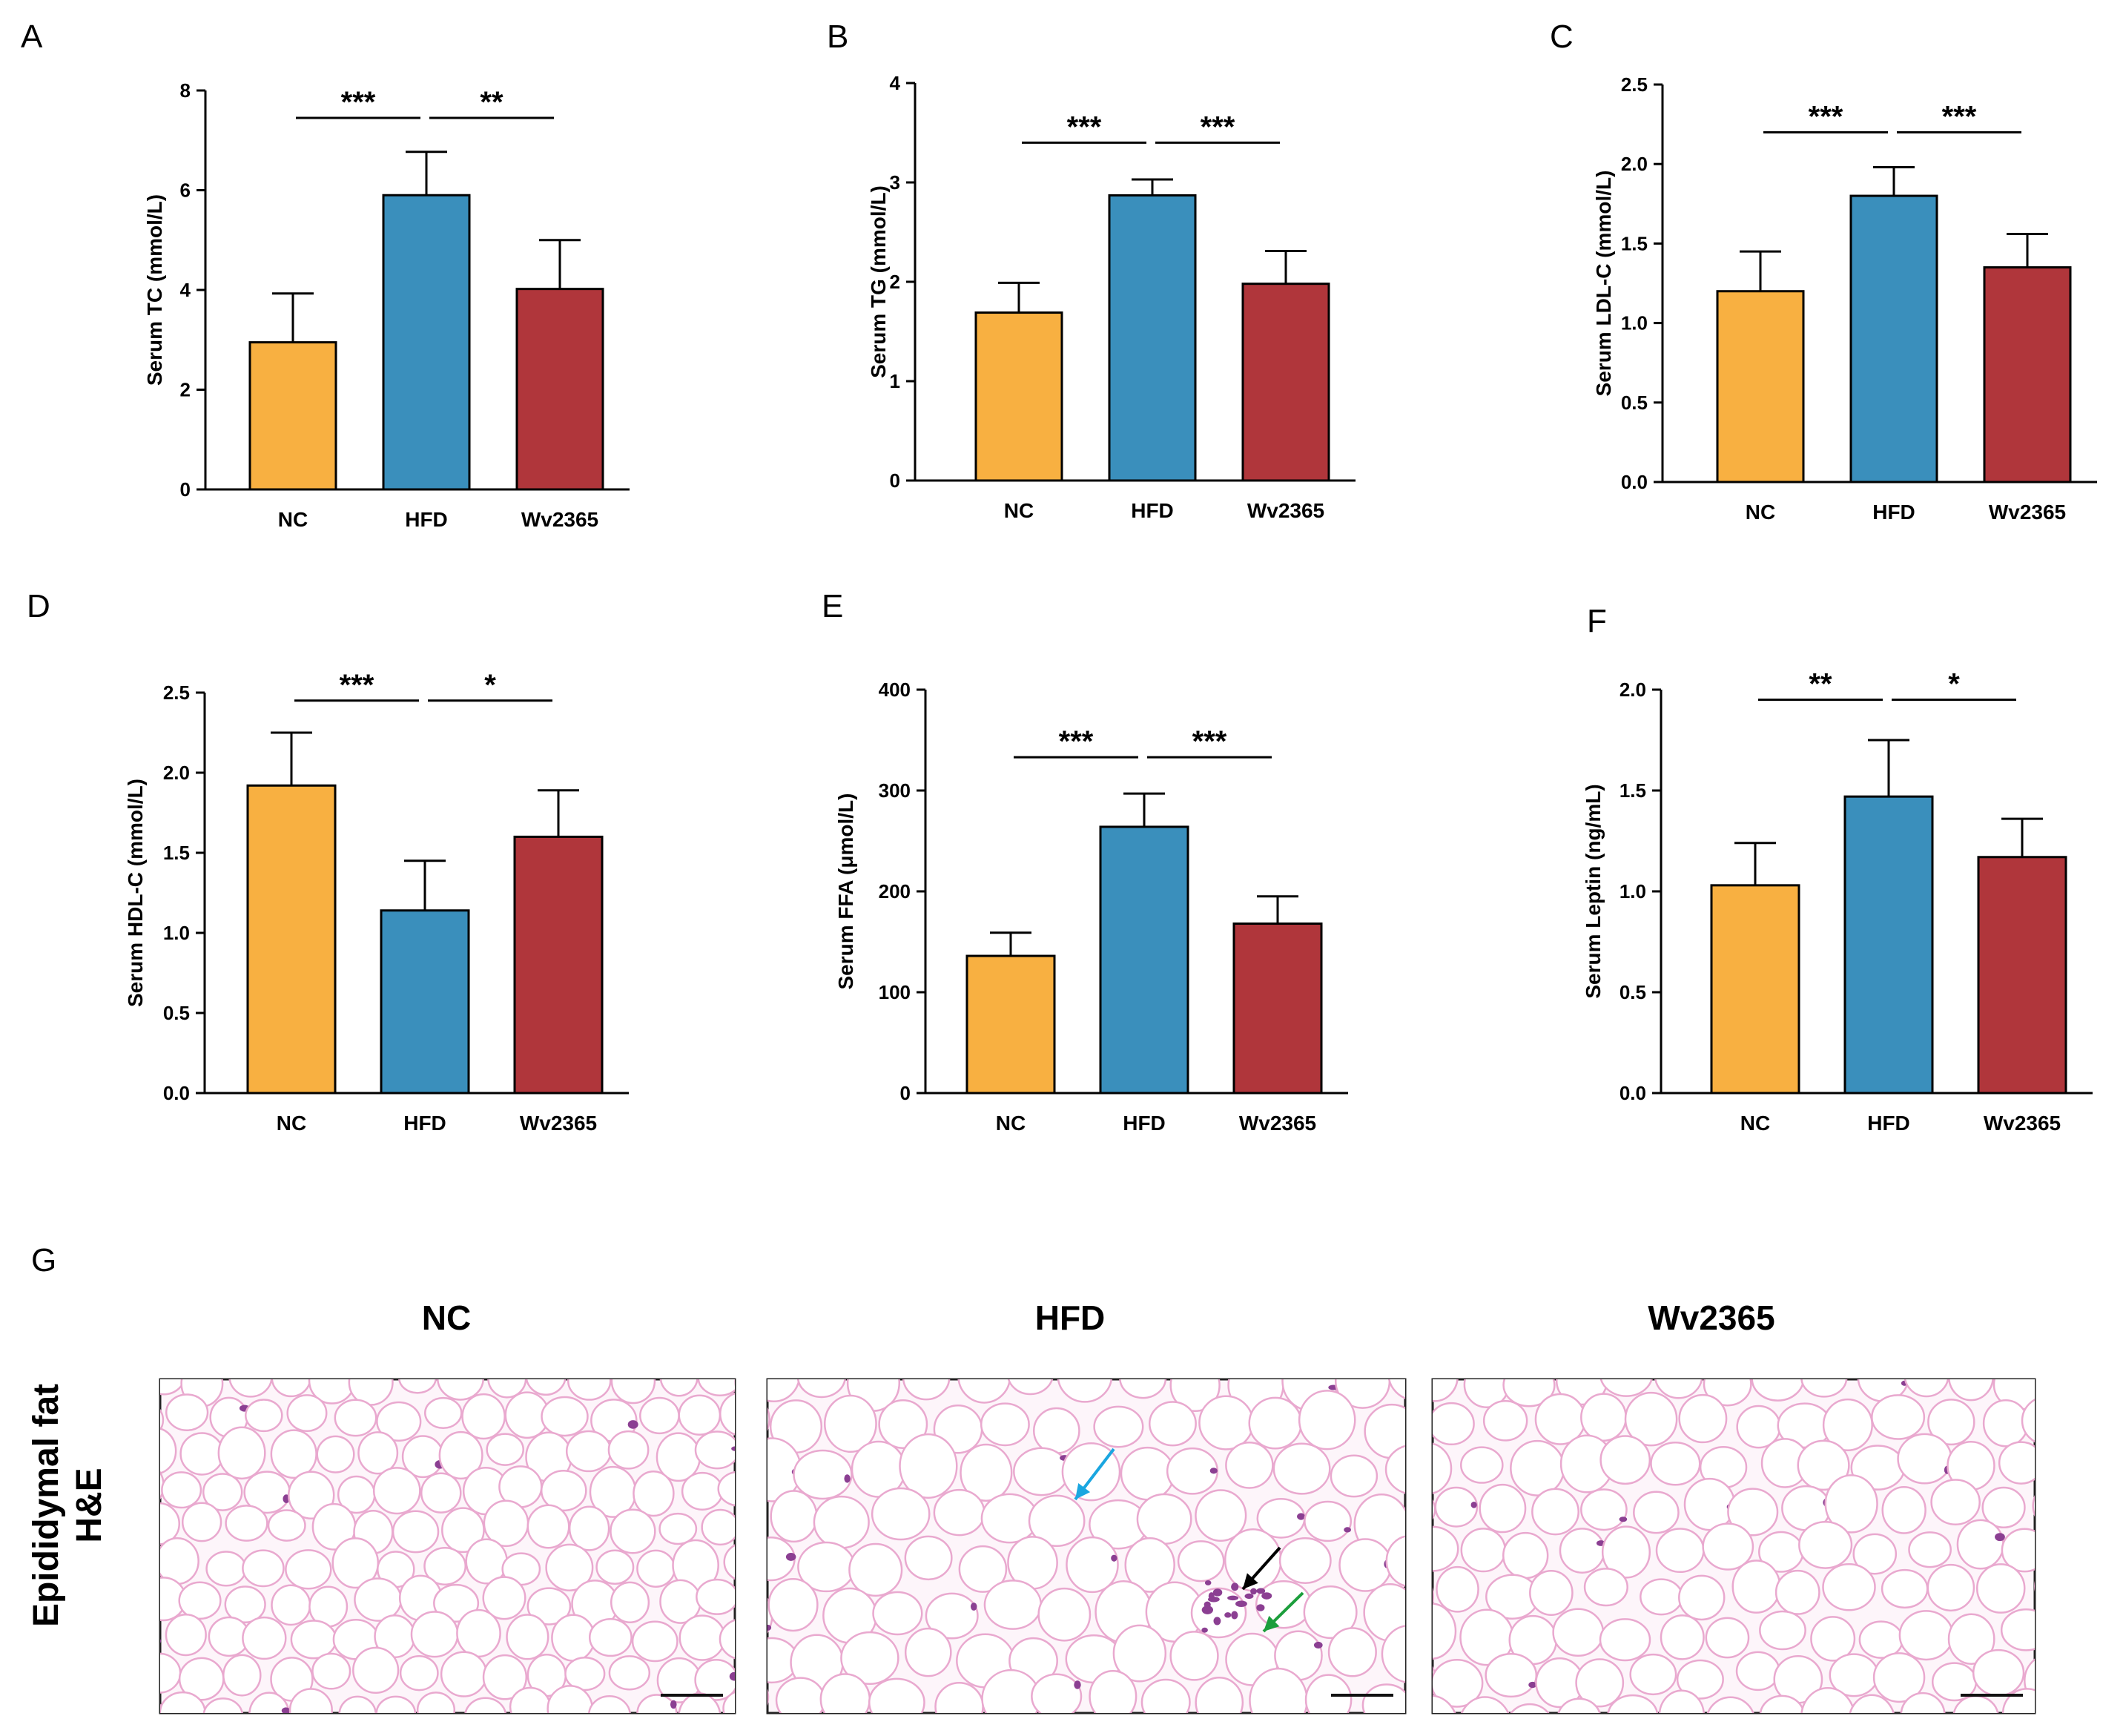 The image size is (2123, 1736). Describe the element at coordinates (1888, 1124) in the screenshot. I see `x-category-label: HFD` at that location.